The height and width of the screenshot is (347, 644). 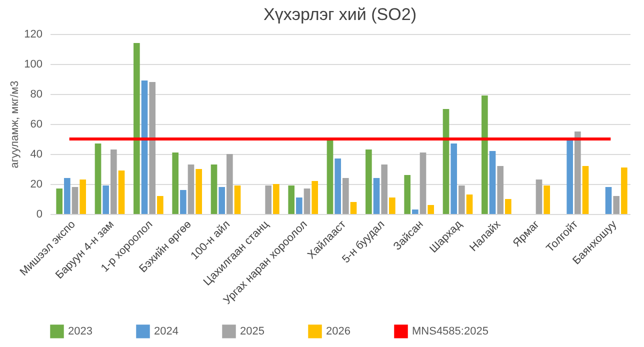 I want to click on y-tick-label: 60, so click(x=36, y=124).